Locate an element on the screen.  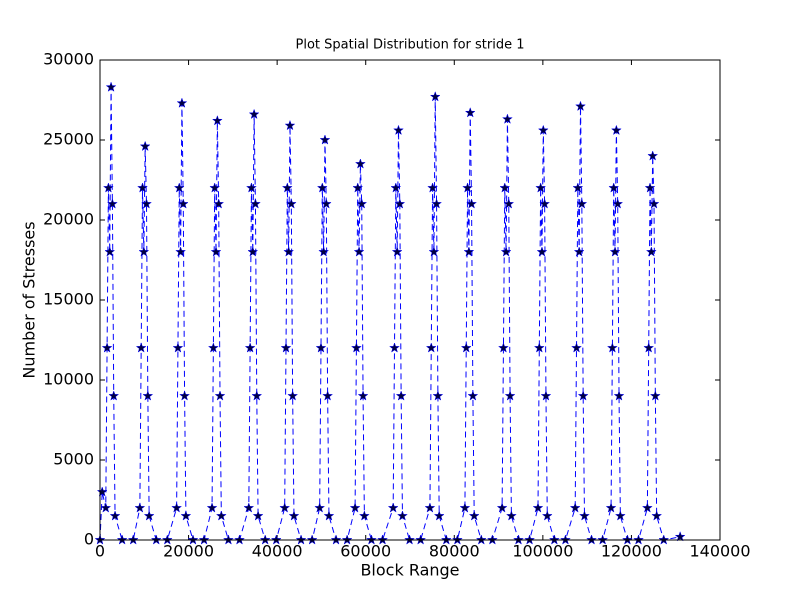
x-axis-label: Block Range is located at coordinates (409, 570).